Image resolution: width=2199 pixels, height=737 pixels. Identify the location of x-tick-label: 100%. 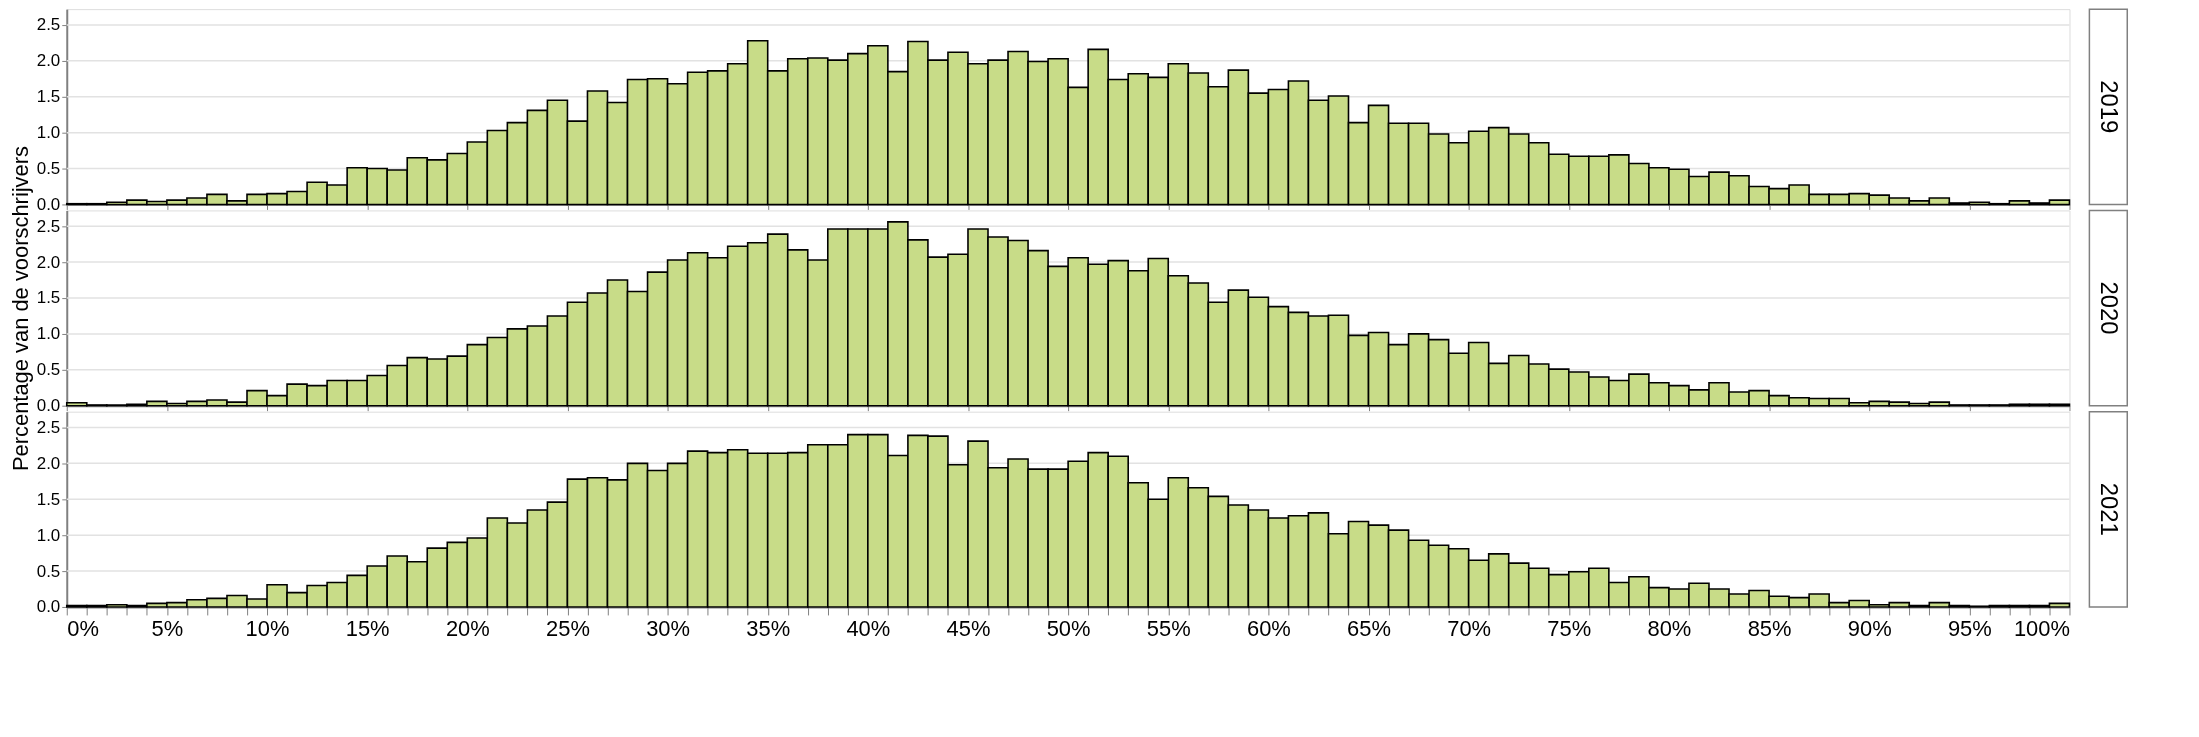
(2041, 629).